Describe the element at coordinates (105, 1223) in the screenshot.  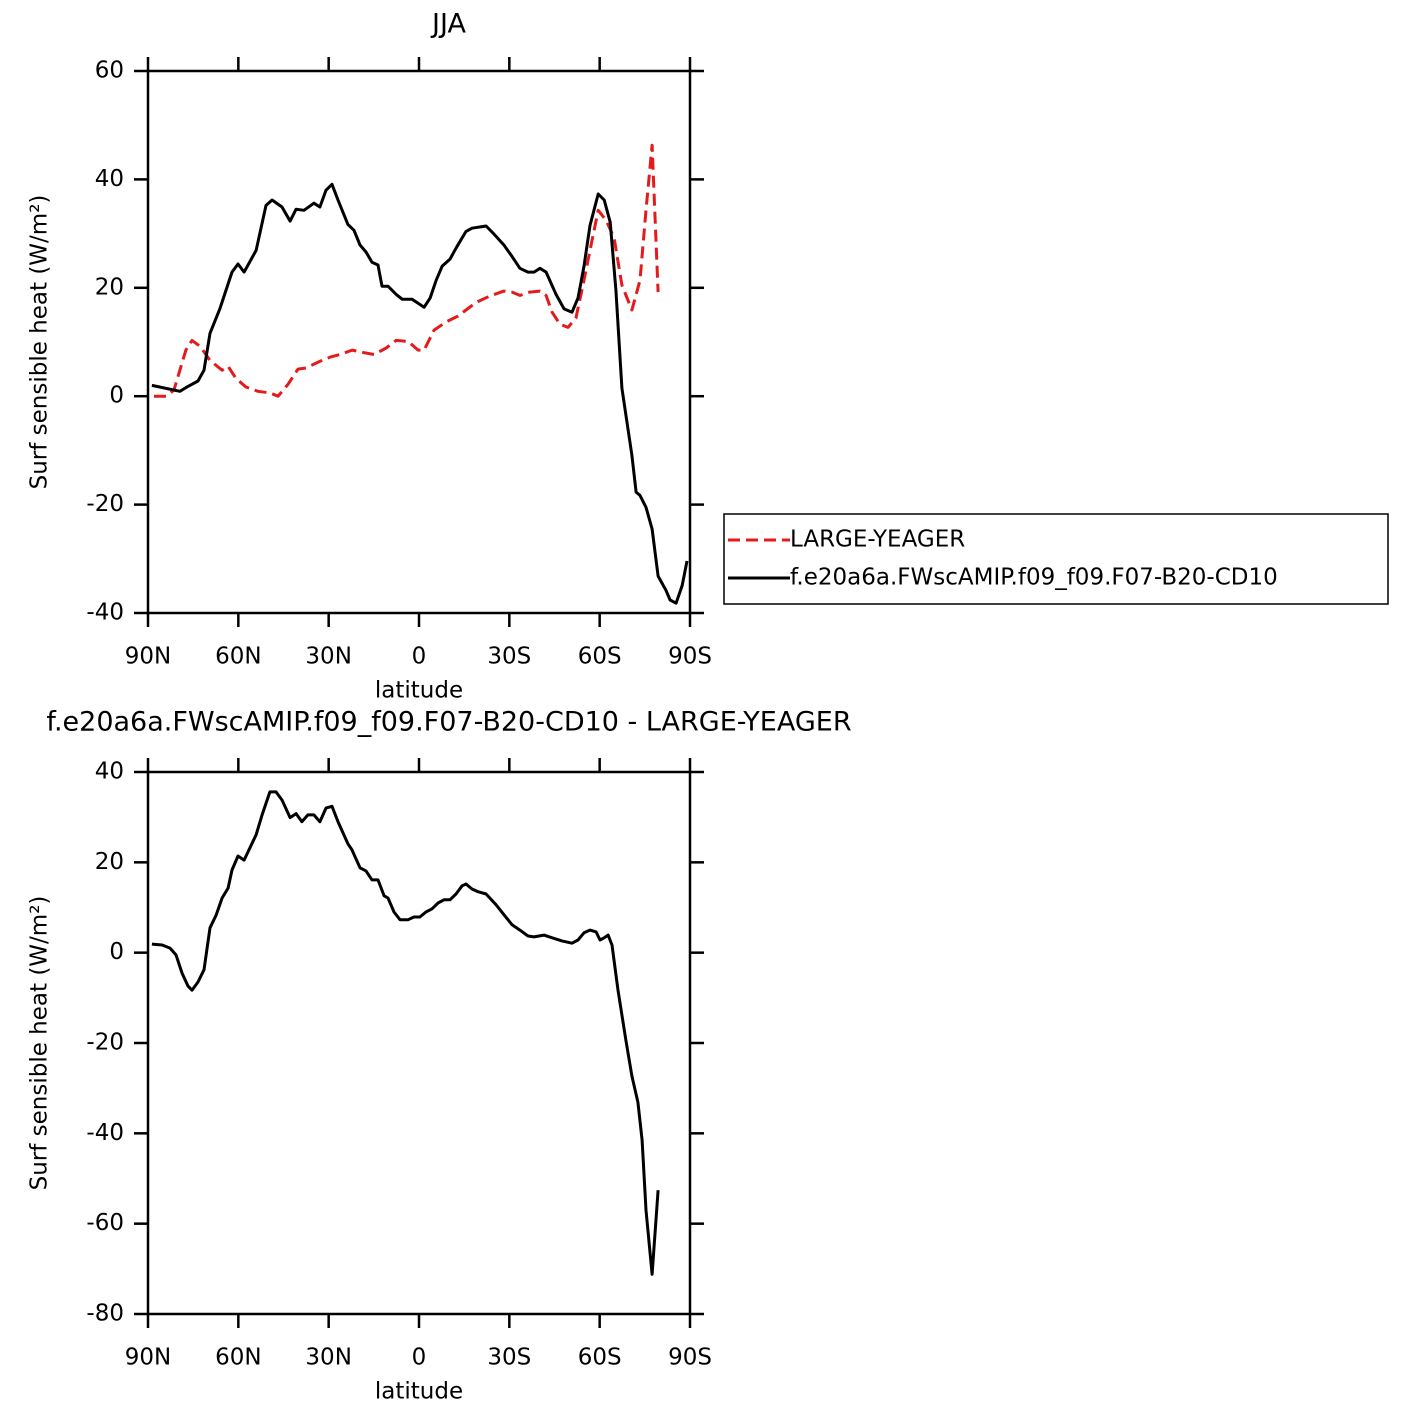
I see `y-tick-label: -60` at that location.